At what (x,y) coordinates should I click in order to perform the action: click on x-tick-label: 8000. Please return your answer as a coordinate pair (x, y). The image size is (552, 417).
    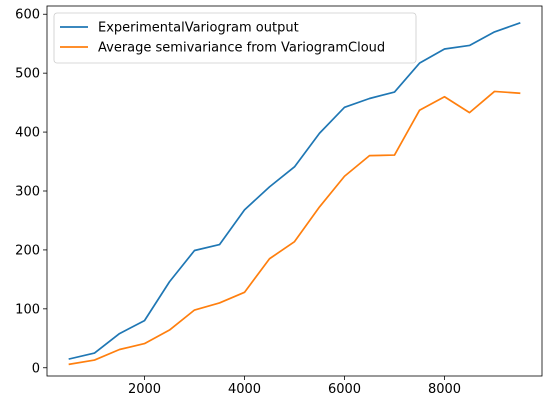
    Looking at the image, I should click on (444, 389).